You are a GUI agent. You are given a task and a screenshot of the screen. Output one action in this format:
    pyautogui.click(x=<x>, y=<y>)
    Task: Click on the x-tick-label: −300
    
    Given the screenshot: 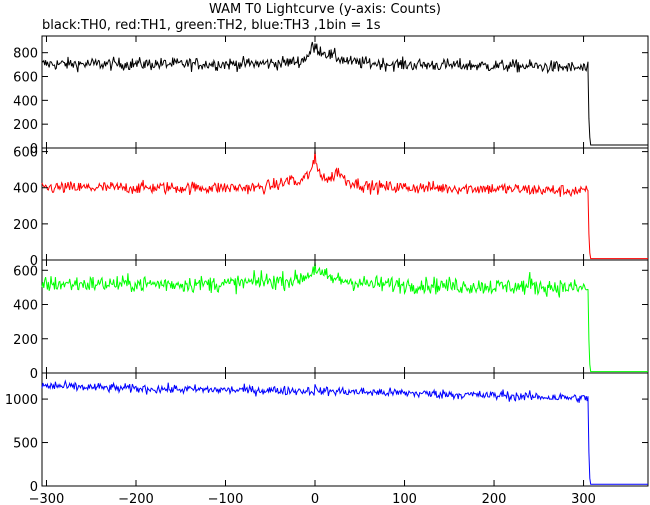 What is the action you would take?
    pyautogui.click(x=47, y=498)
    